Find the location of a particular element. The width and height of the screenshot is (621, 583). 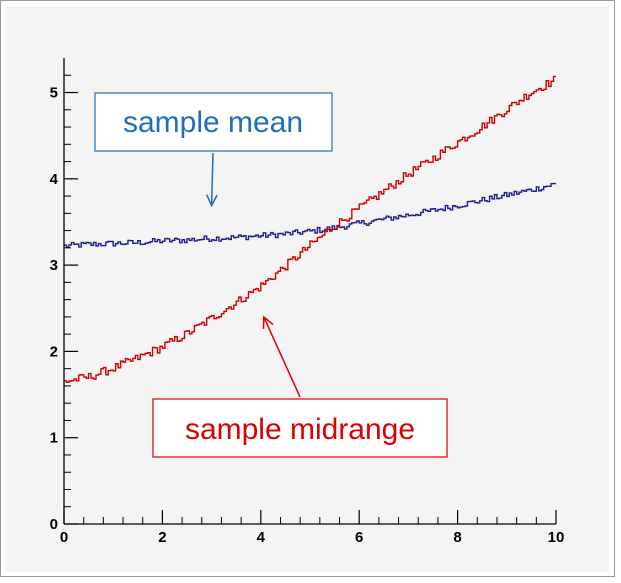

series-0-line is located at coordinates (310, 215).